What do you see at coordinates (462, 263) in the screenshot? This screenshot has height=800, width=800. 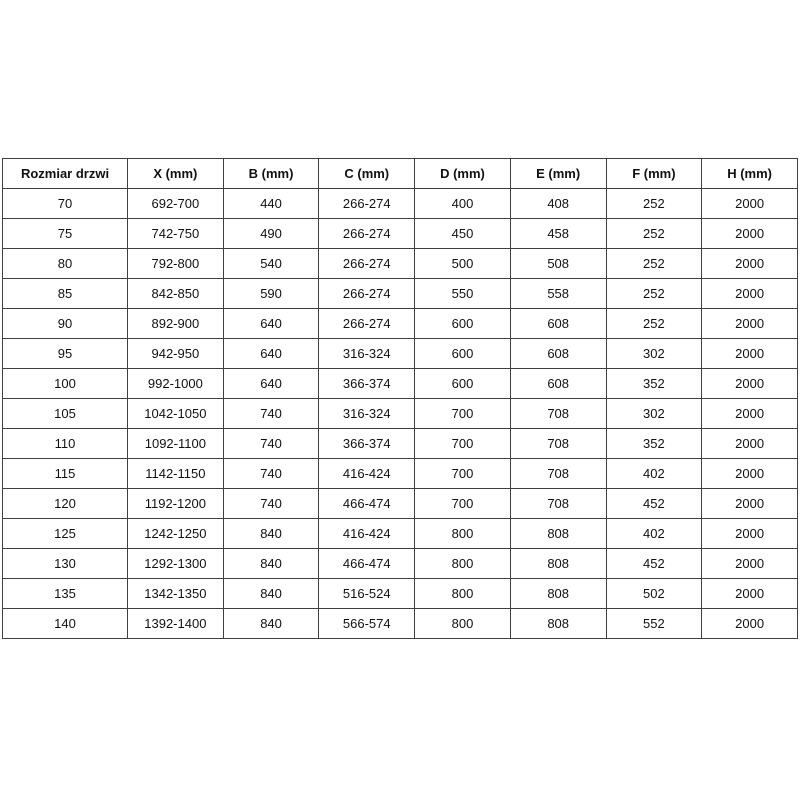 I see `table-cell: 500` at bounding box center [462, 263].